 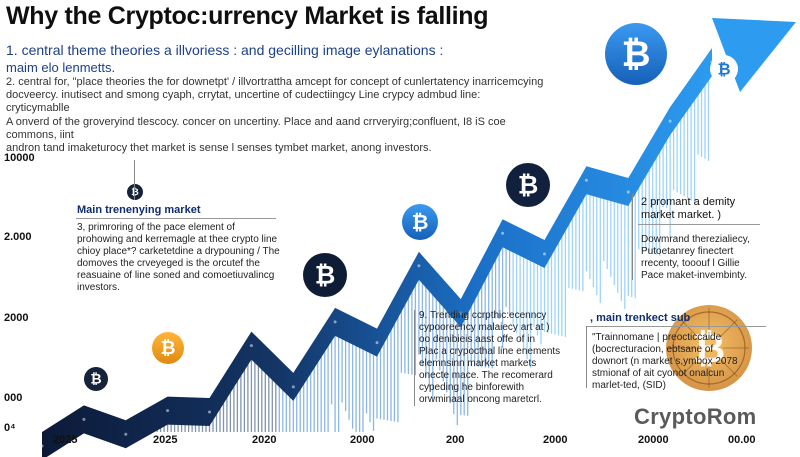 What do you see at coordinates (695, 416) in the screenshot?
I see `brand-logo: CryptoRom` at bounding box center [695, 416].